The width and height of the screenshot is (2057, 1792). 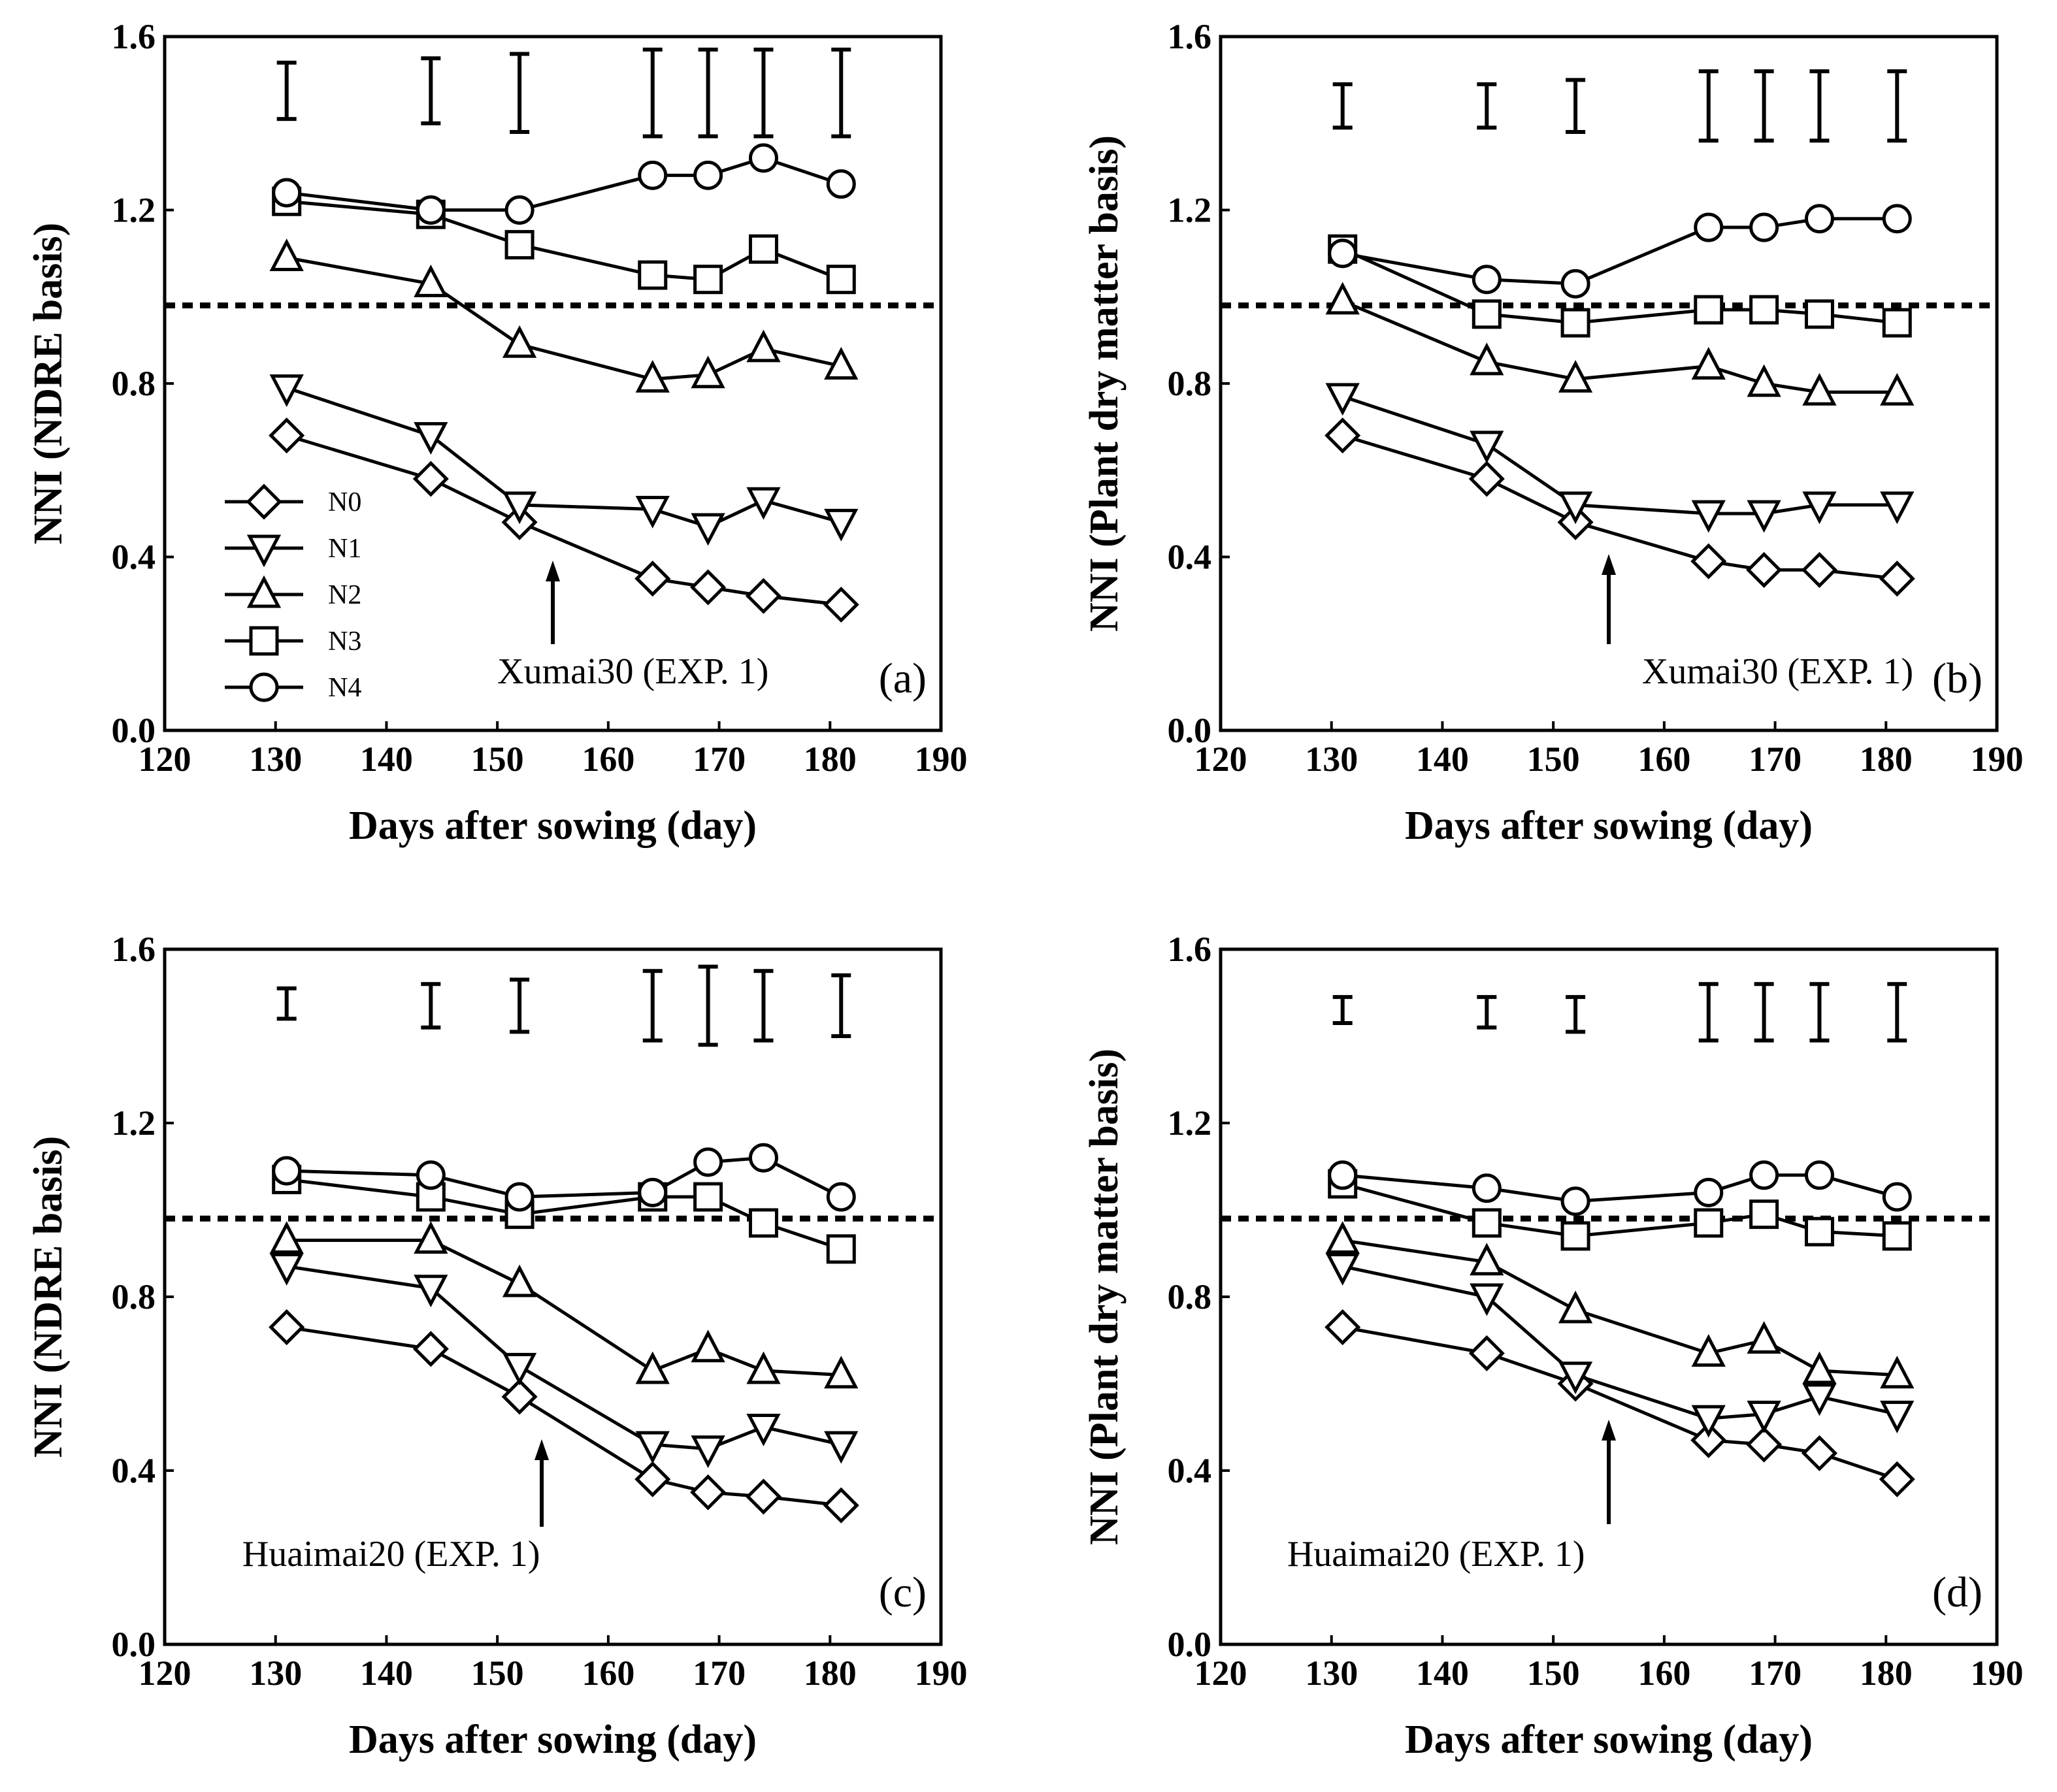 What do you see at coordinates (344, 642) in the screenshot?
I see `legend-label: N3` at bounding box center [344, 642].